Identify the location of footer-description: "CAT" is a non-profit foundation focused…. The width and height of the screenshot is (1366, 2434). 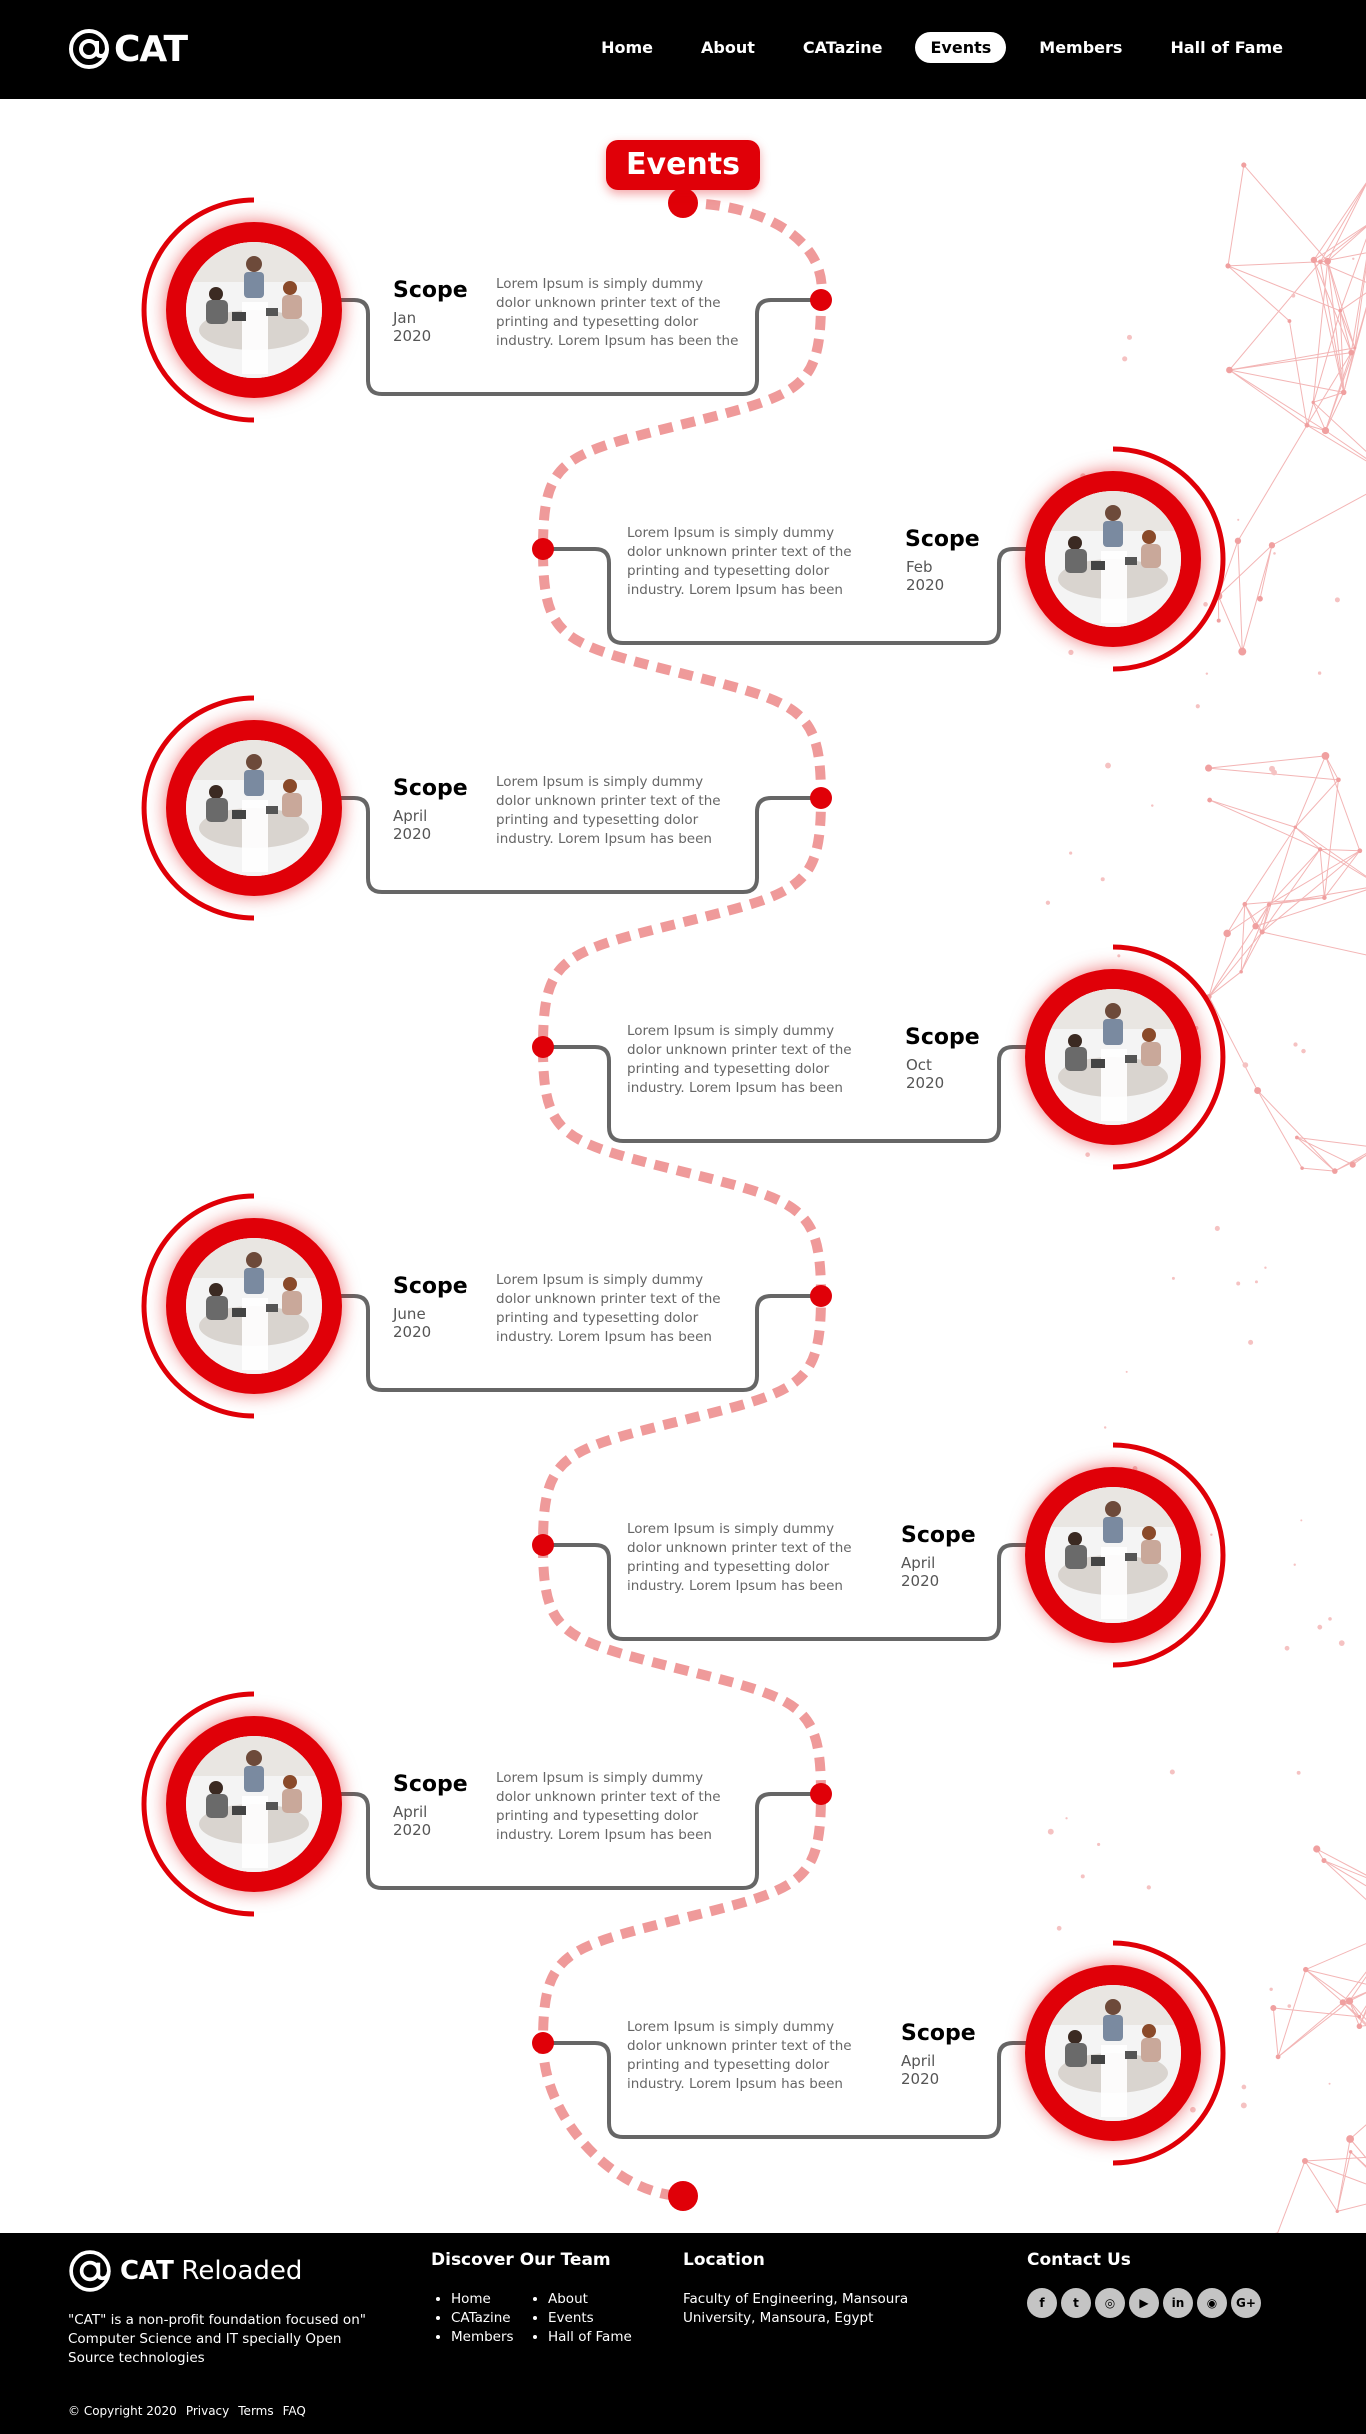
(217, 2339).